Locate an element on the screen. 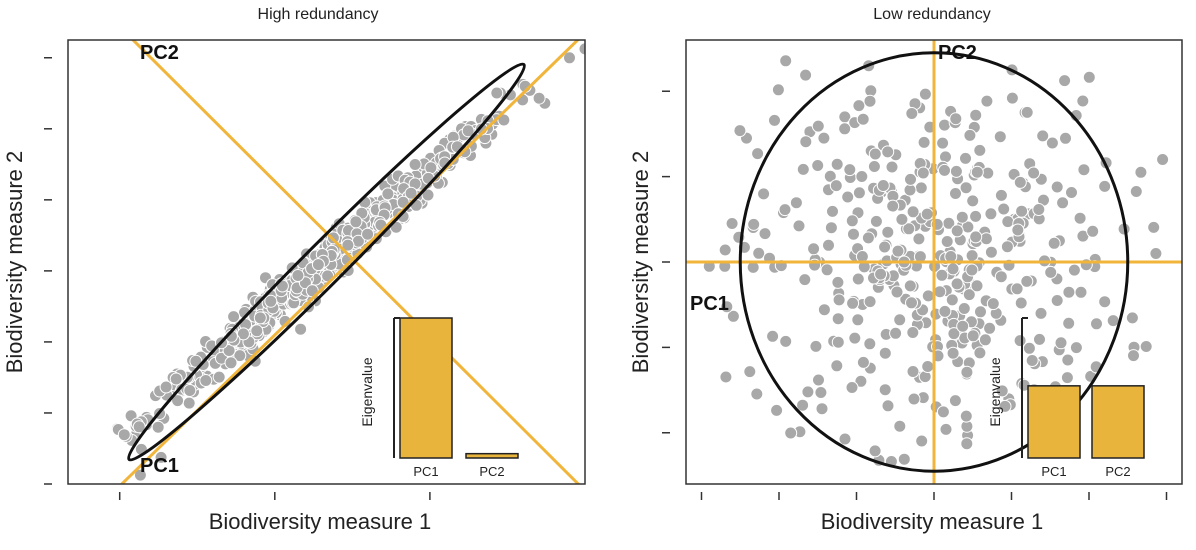 This screenshot has width=1196, height=550. right-eigenvalue-inset: PC1 PC2 Eigenvalue is located at coordinates (1066, 398).